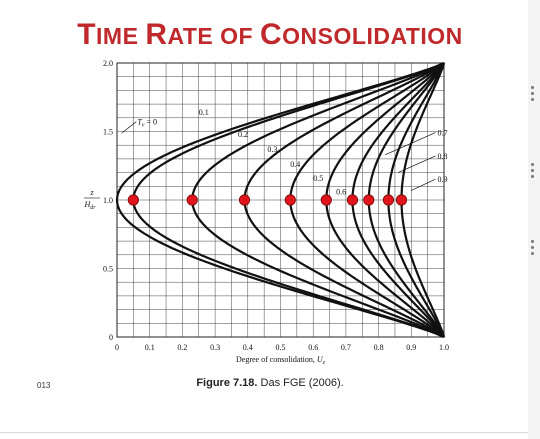 The width and height of the screenshot is (540, 439). What do you see at coordinates (379, 347) in the screenshot?
I see `x-tick-label: 0.8` at bounding box center [379, 347].